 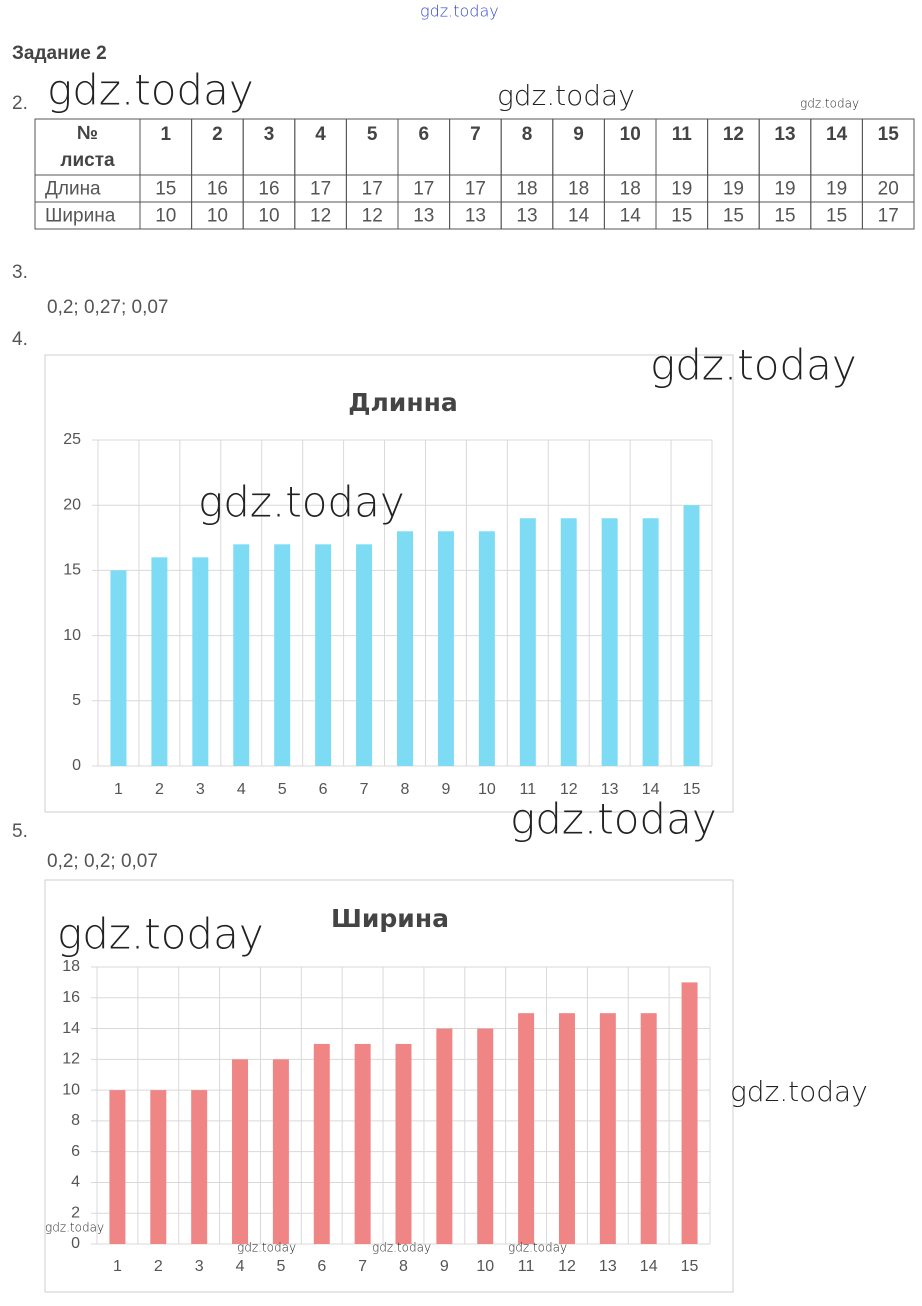 I want to click on x-tick-label: 11, so click(x=526, y=1266).